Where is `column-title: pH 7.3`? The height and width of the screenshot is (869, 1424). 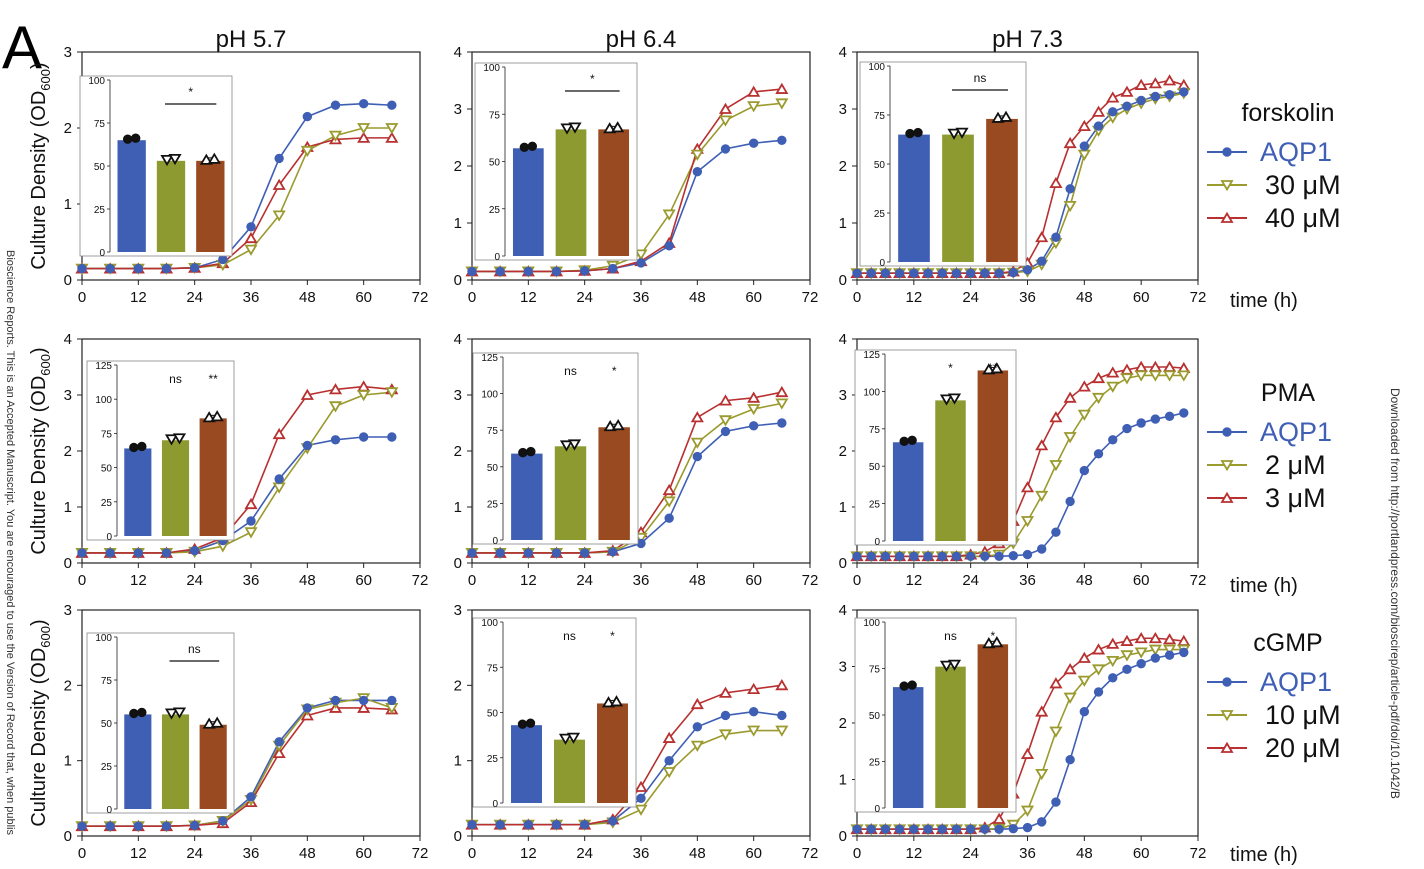 column-title: pH 7.3 is located at coordinates (1027, 39).